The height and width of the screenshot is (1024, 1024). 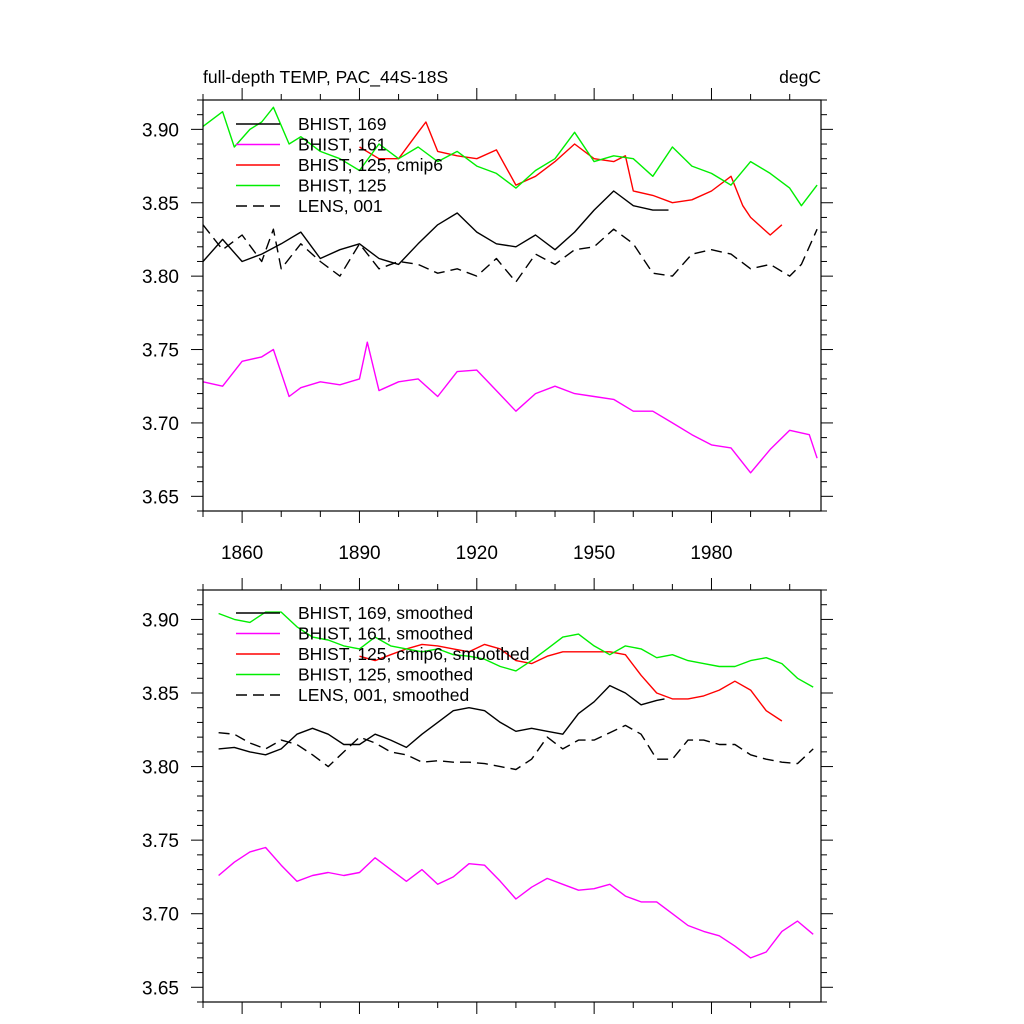 I want to click on top-ytick-label: 3.70, so click(x=160, y=424).